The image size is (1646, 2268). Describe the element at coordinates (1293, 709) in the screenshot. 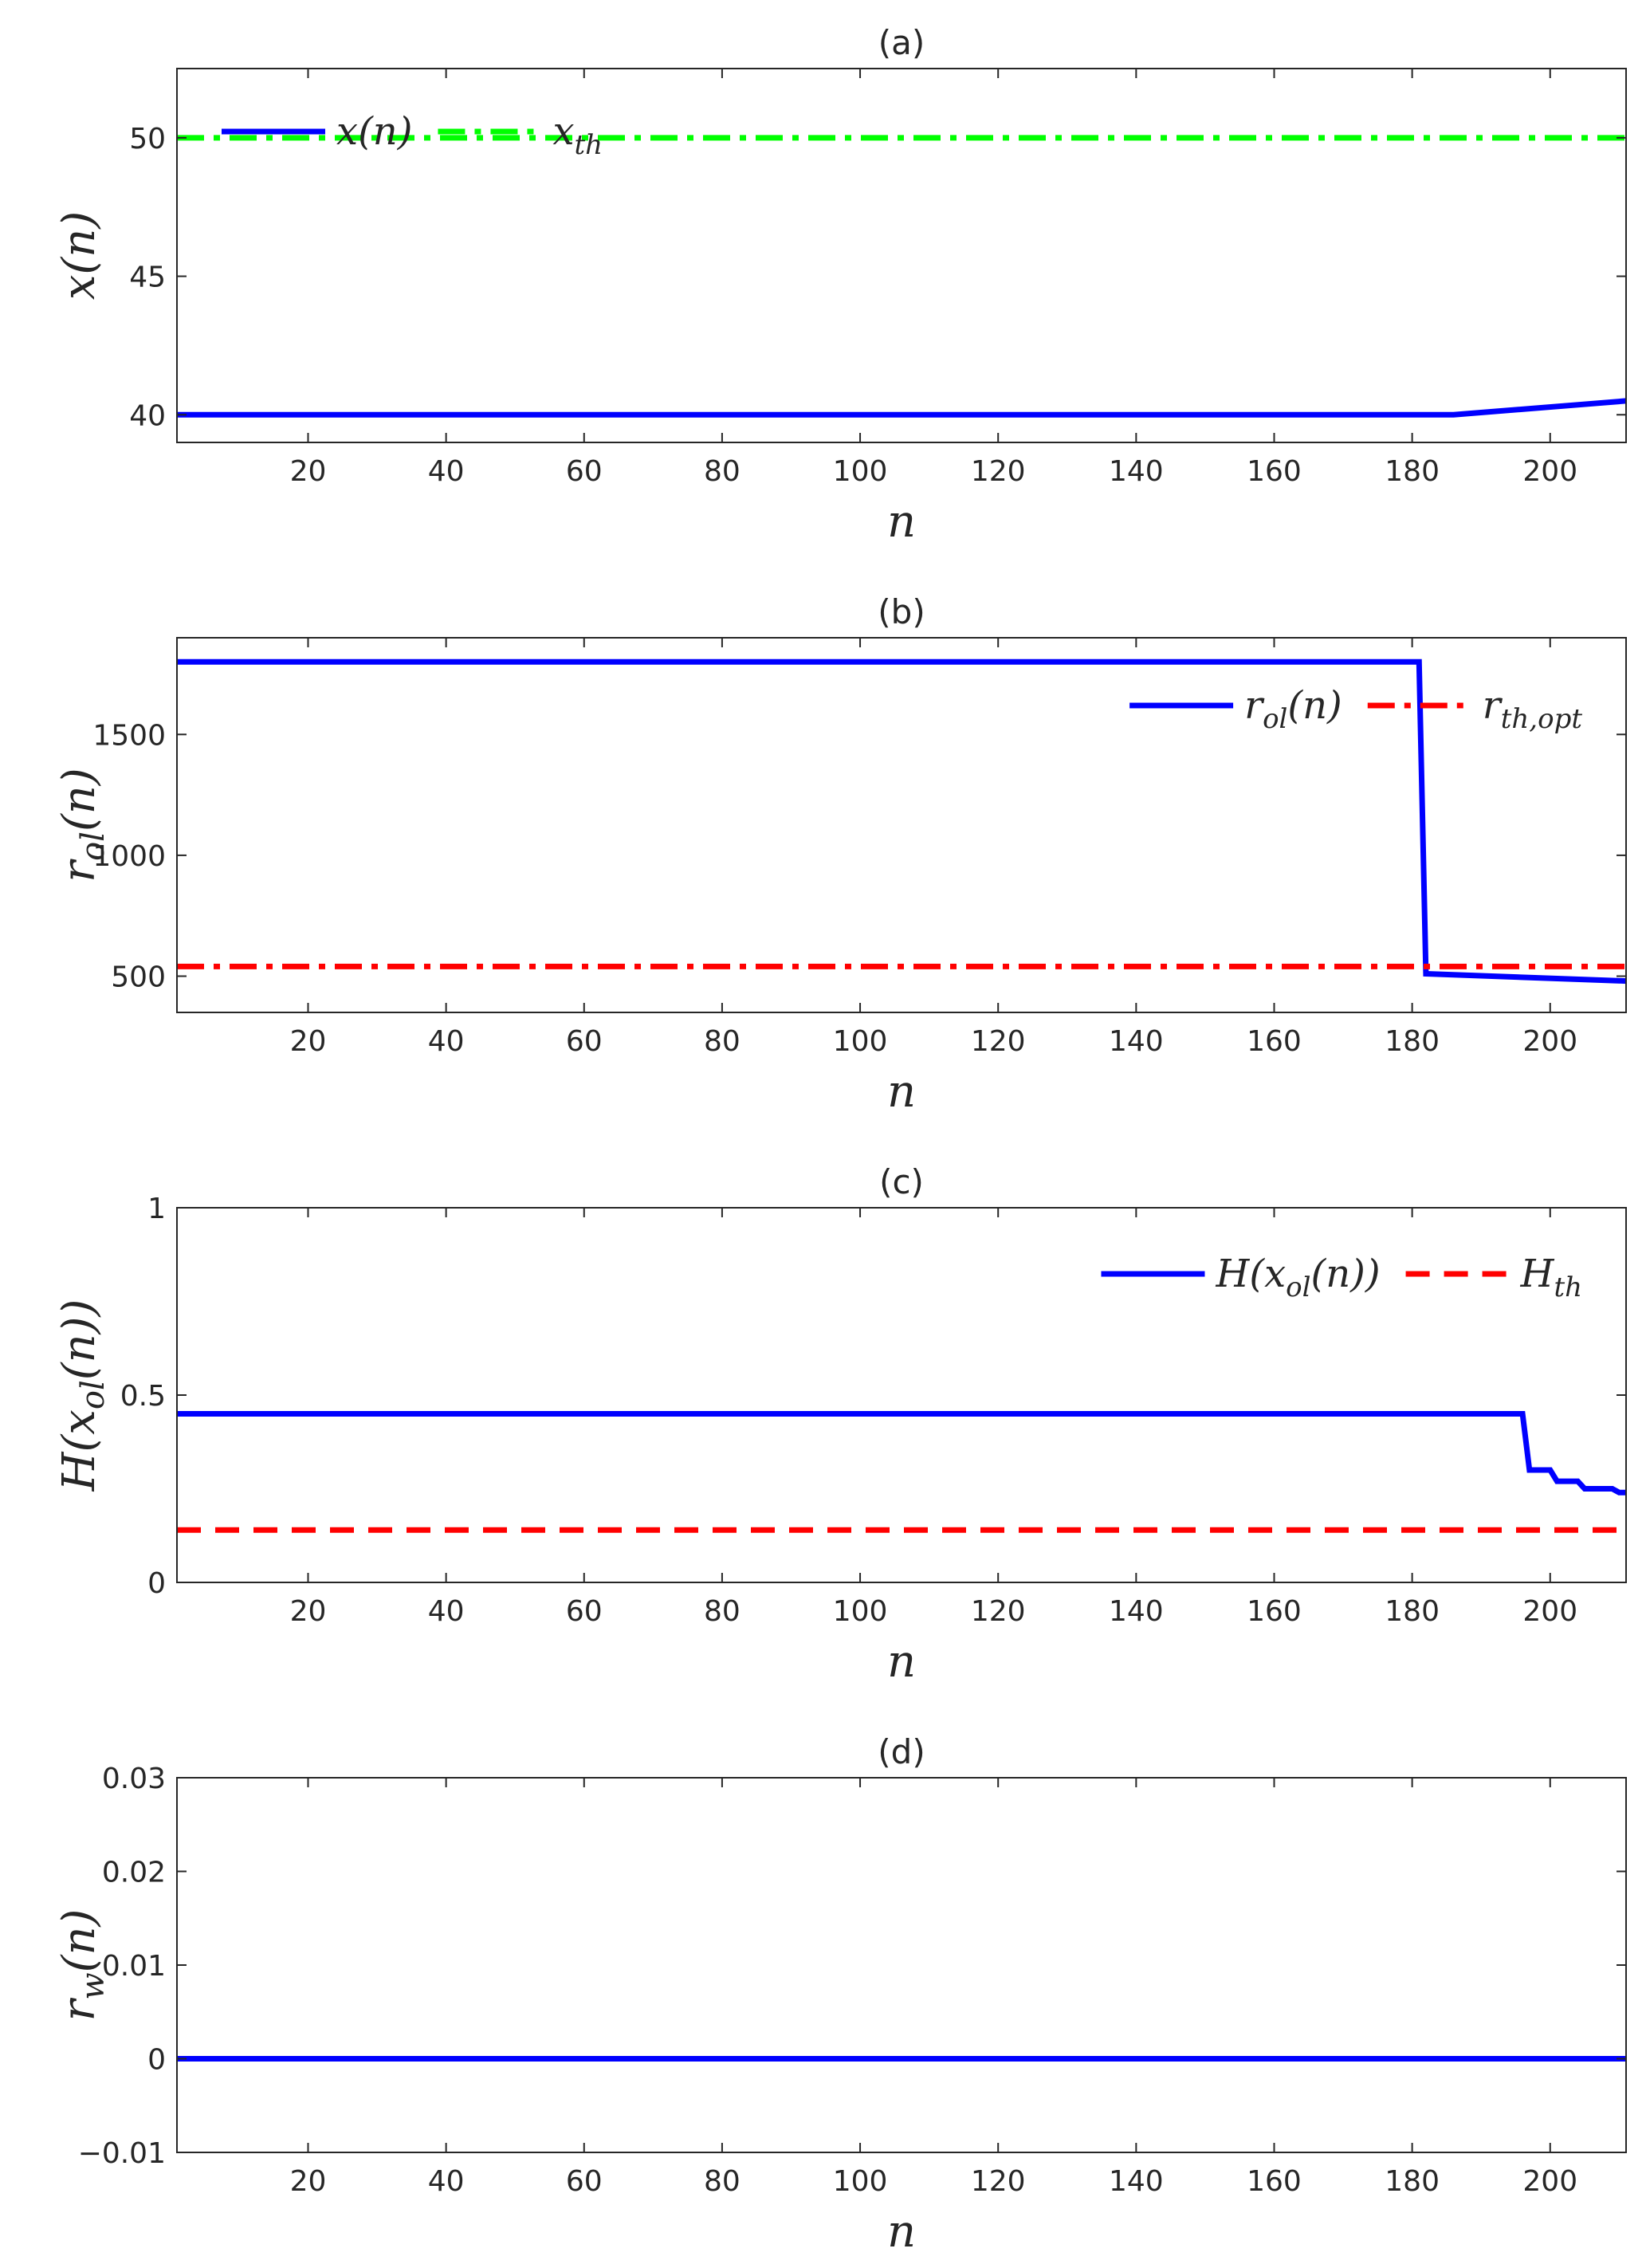

I see `legend-label: rol(n)` at that location.